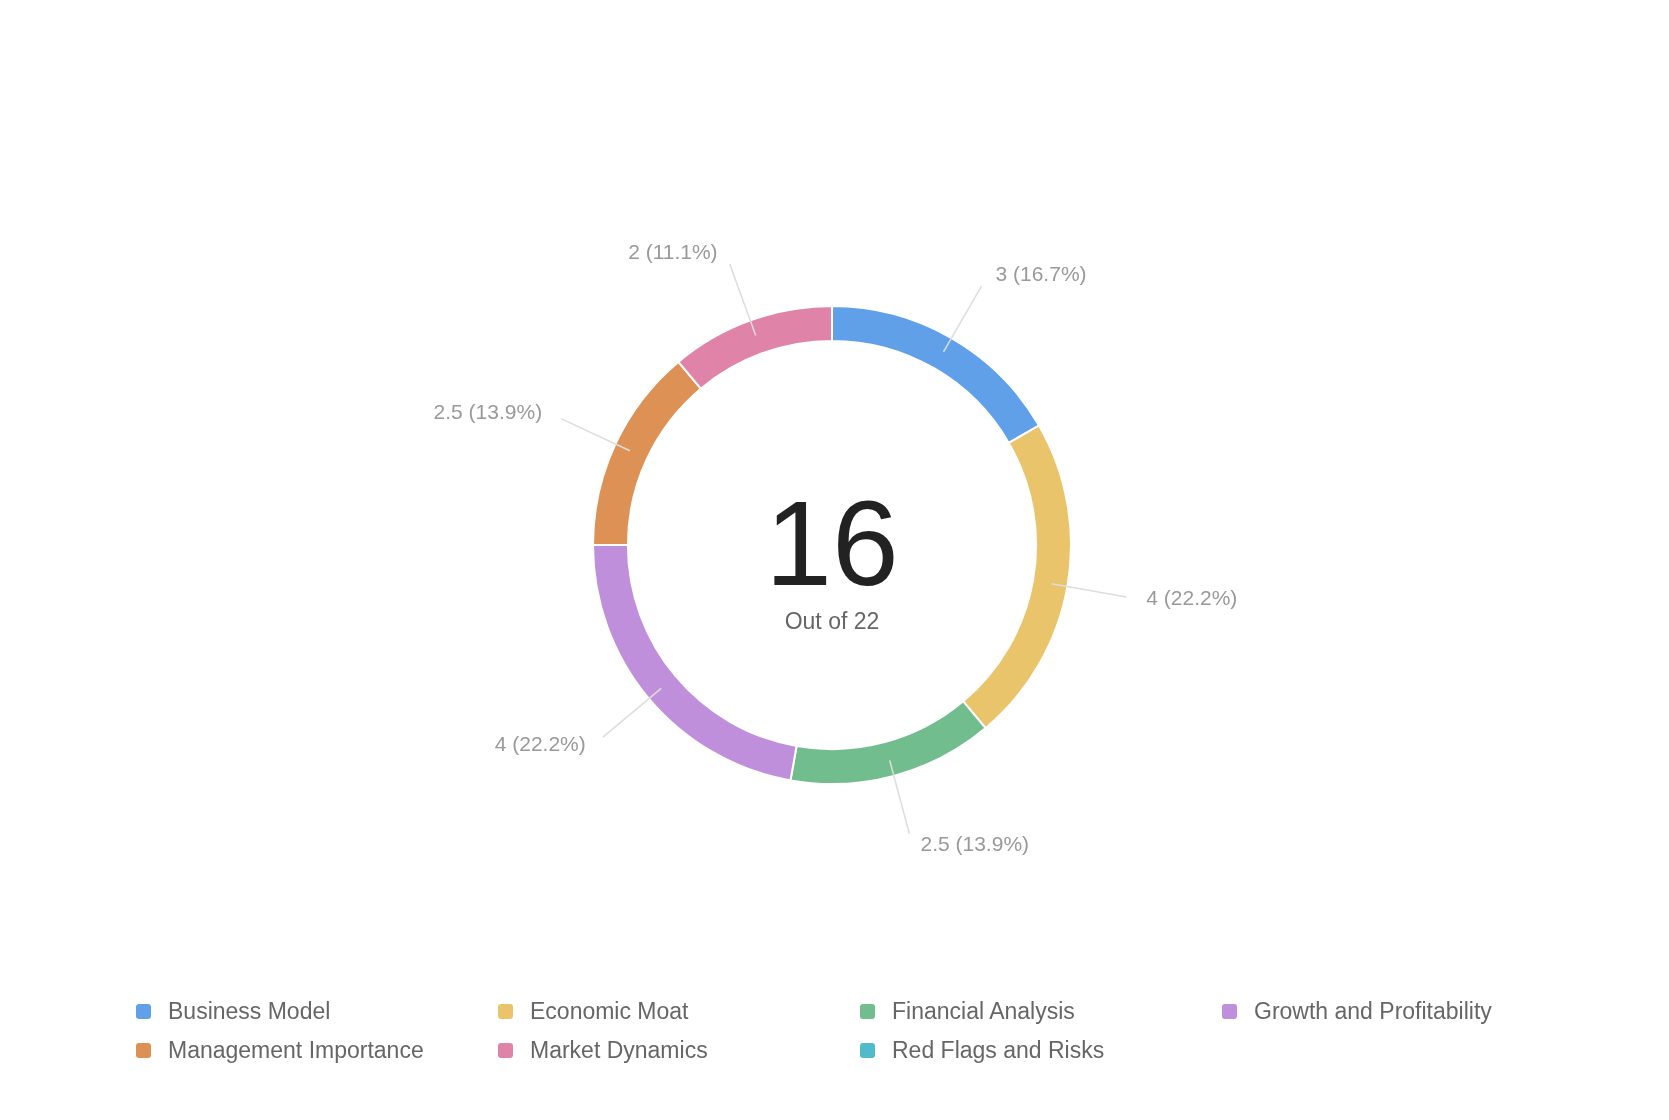 The height and width of the screenshot is (1120, 1669). What do you see at coordinates (832, 621) in the screenshot?
I see `text: Out of 22` at bounding box center [832, 621].